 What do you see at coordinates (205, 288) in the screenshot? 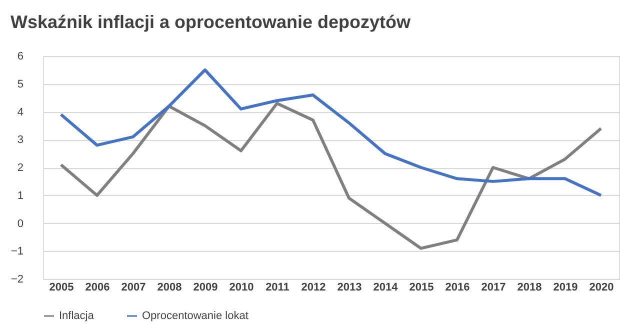
I see `x-tick-label: 2009` at bounding box center [205, 288].